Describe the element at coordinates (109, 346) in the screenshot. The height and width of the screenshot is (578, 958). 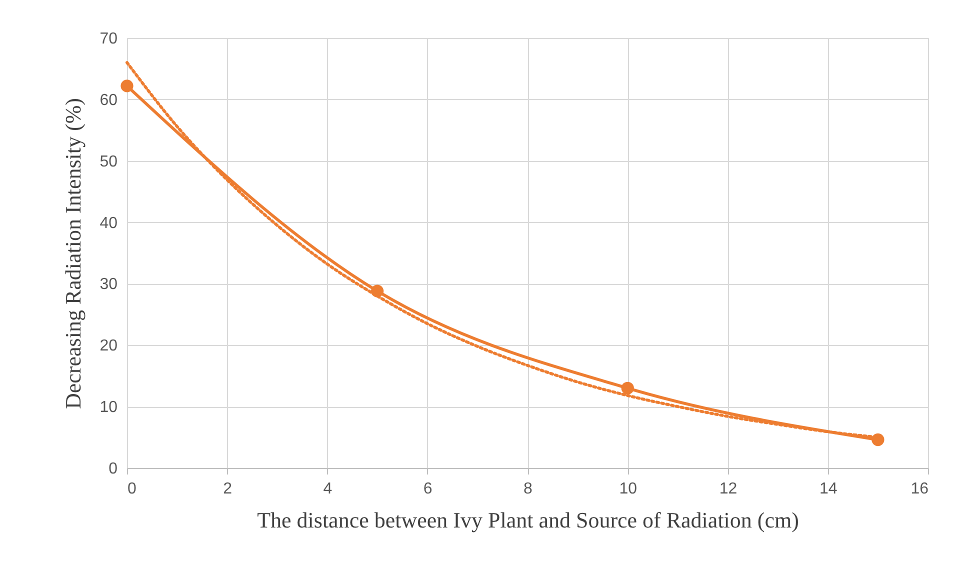
I see `y-tick-label: 20` at that location.